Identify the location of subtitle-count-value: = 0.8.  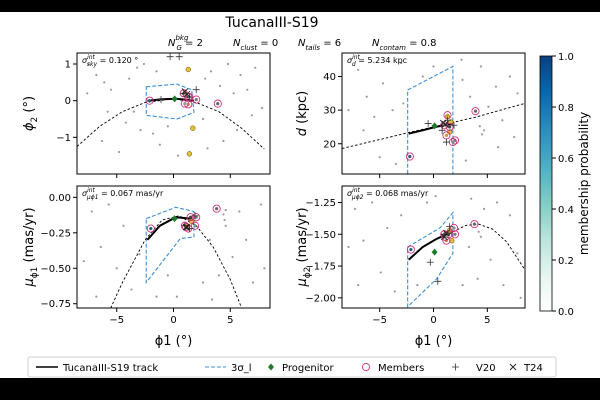
(421, 43).